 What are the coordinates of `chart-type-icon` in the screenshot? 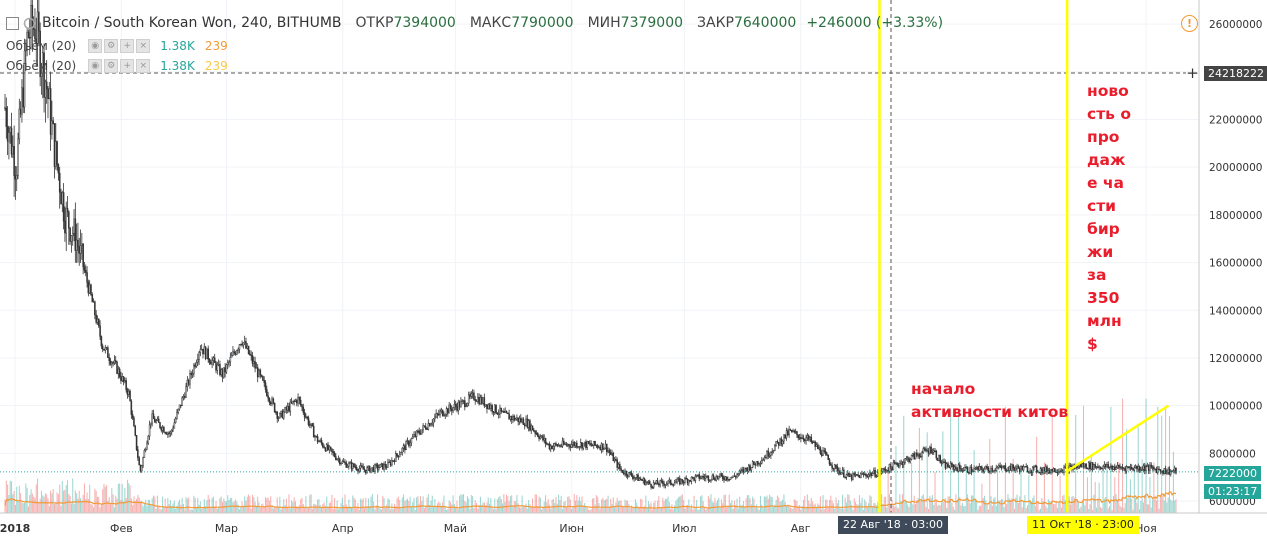 It's located at (29, 23).